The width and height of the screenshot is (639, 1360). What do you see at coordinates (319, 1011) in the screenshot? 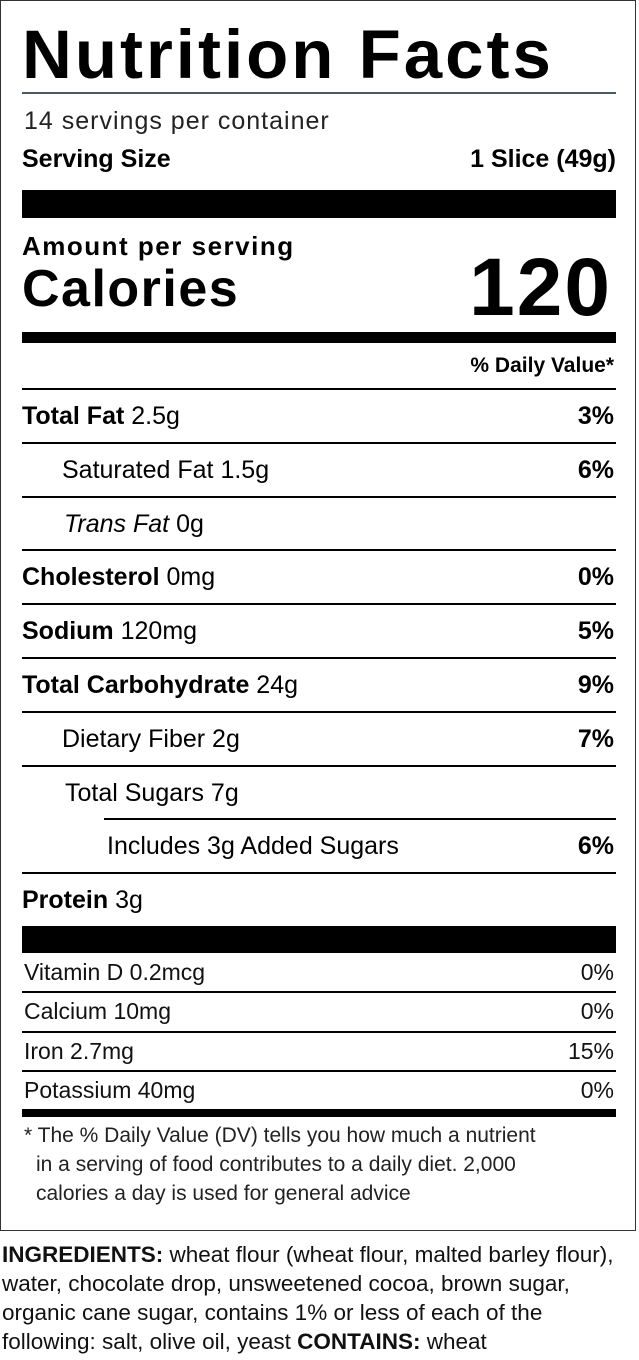
I see `vitamin-row: Calcium 10mg 0%` at bounding box center [319, 1011].